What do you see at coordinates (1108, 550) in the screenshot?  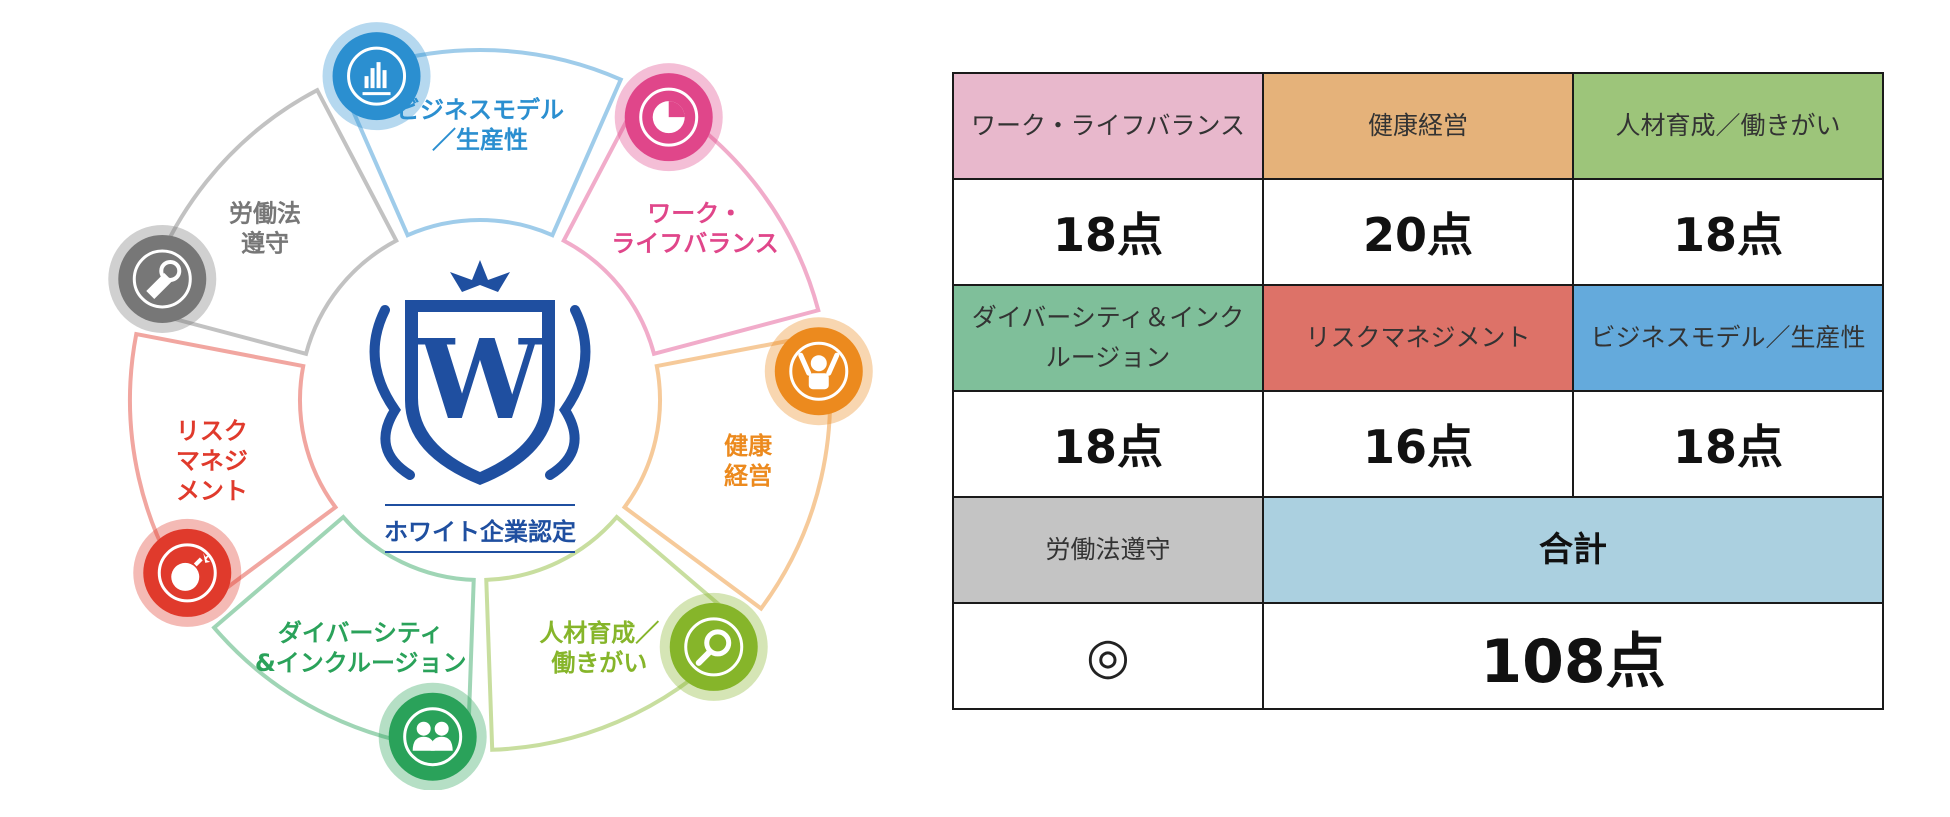 I see `category-cell-labor: 労働法遵守` at bounding box center [1108, 550].